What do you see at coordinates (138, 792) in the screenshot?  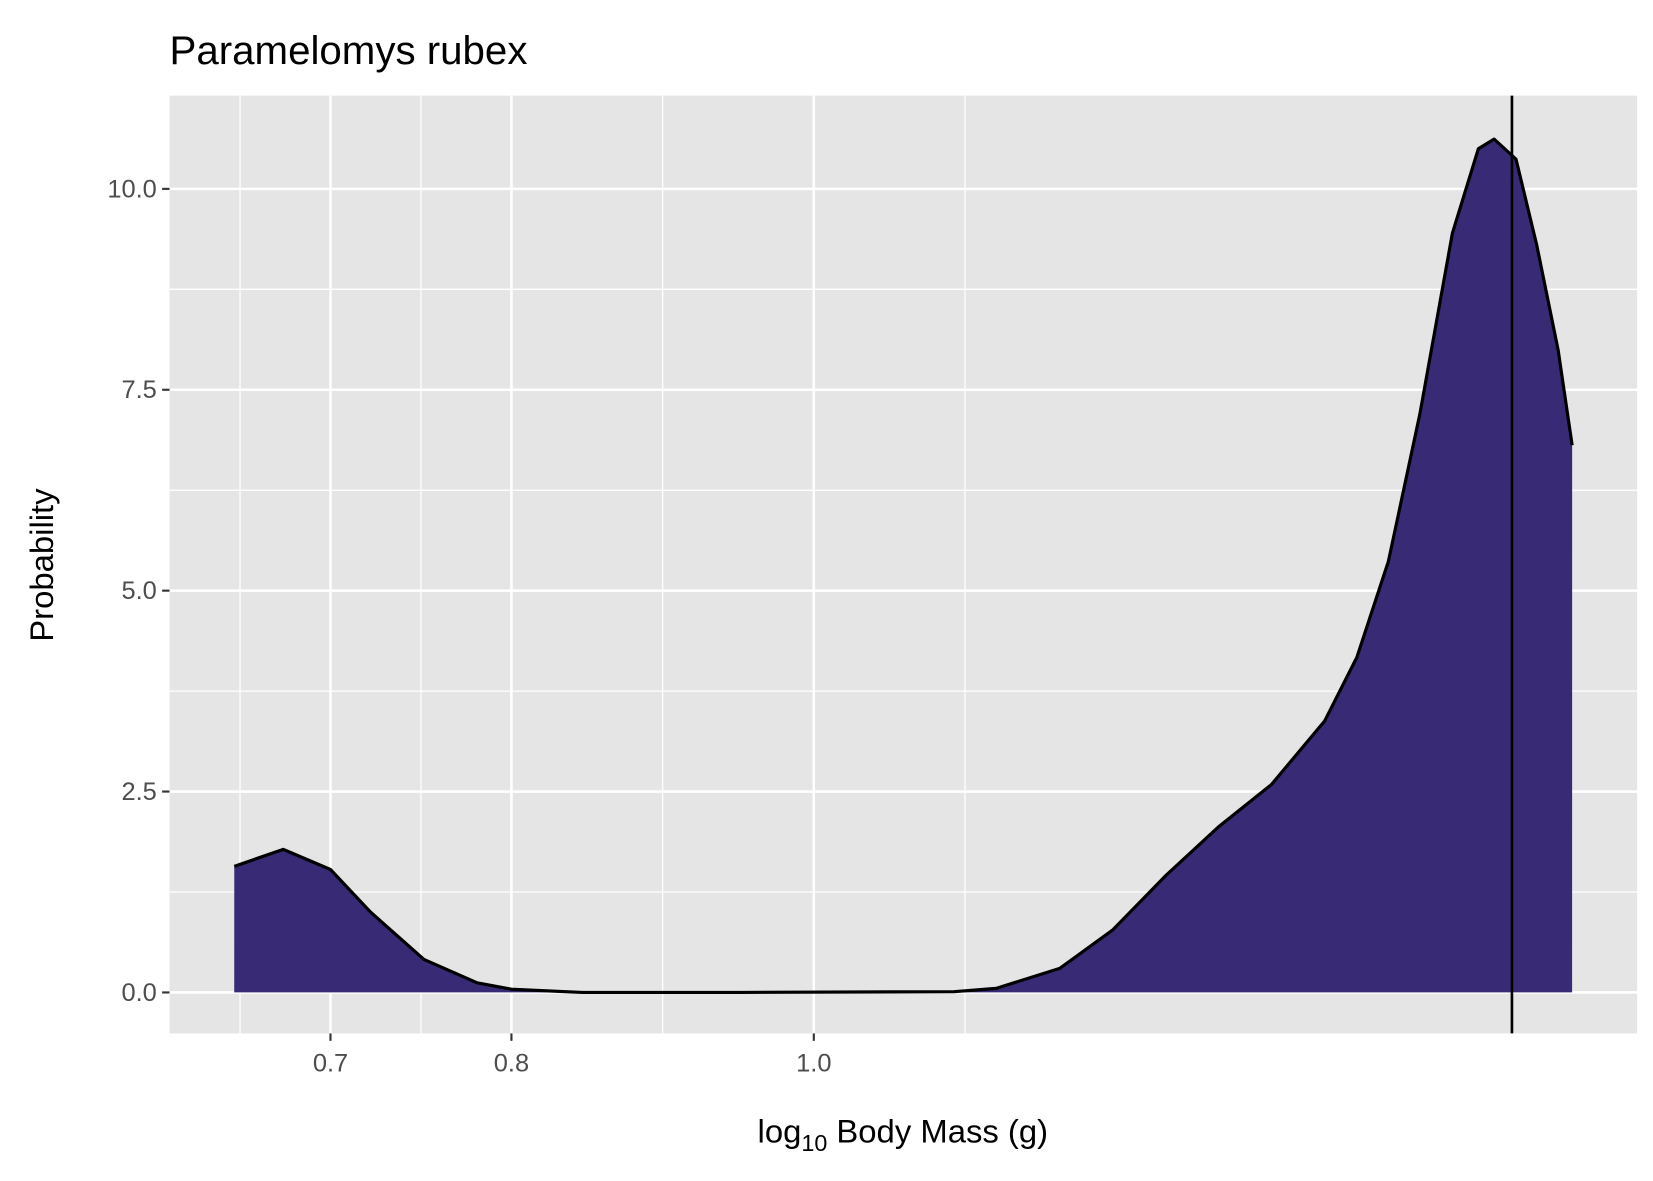 I see `y-tick-label: 2.5` at bounding box center [138, 792].